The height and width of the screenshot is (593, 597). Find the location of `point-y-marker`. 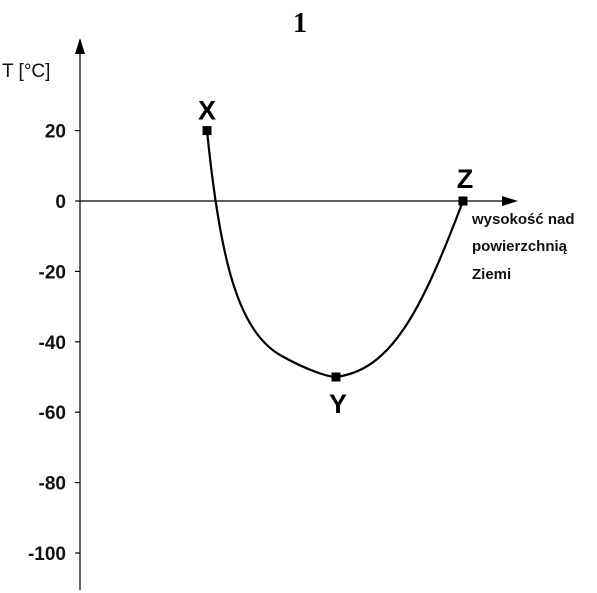

point-y-marker is located at coordinates (336, 377).